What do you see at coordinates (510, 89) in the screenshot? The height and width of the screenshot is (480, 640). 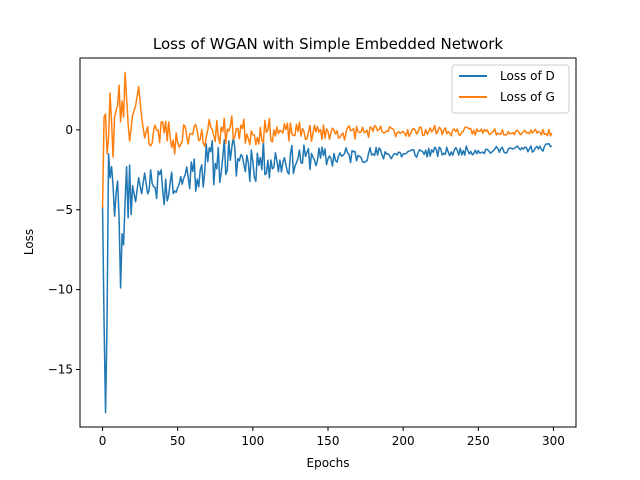 I see `legend: Loss of D Loss of G` at bounding box center [510, 89].